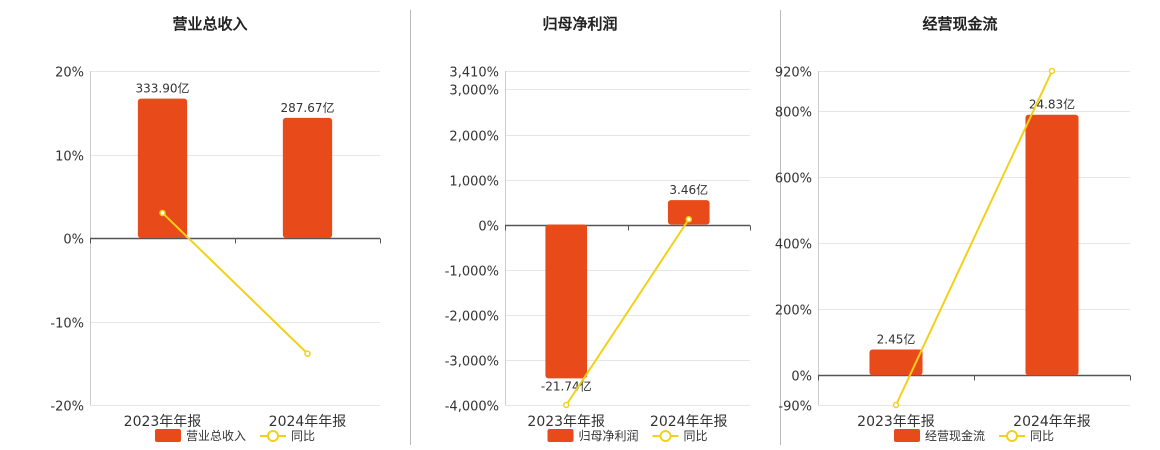  Describe the element at coordinates (474, 73) in the screenshot. I see `y-tick-label: 3,410%` at that location.